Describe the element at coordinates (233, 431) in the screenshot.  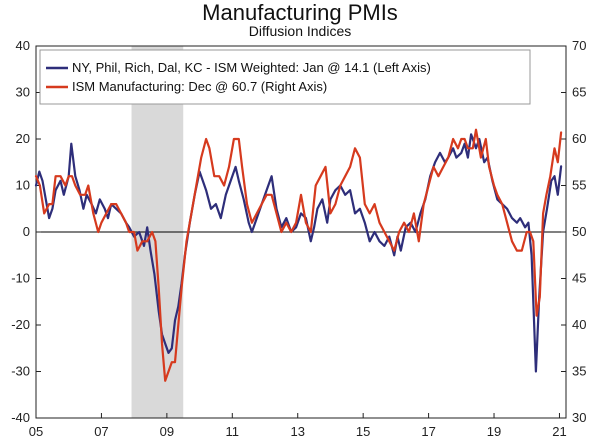
I see `x-axis-tick-label: 11` at that location.